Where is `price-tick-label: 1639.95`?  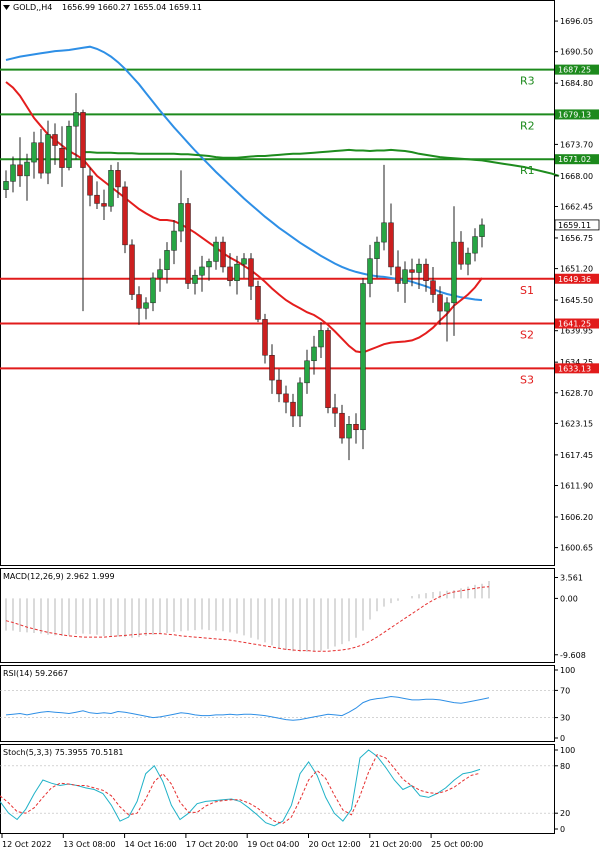
price-tick-label: 1639.95 is located at coordinates (576, 331).